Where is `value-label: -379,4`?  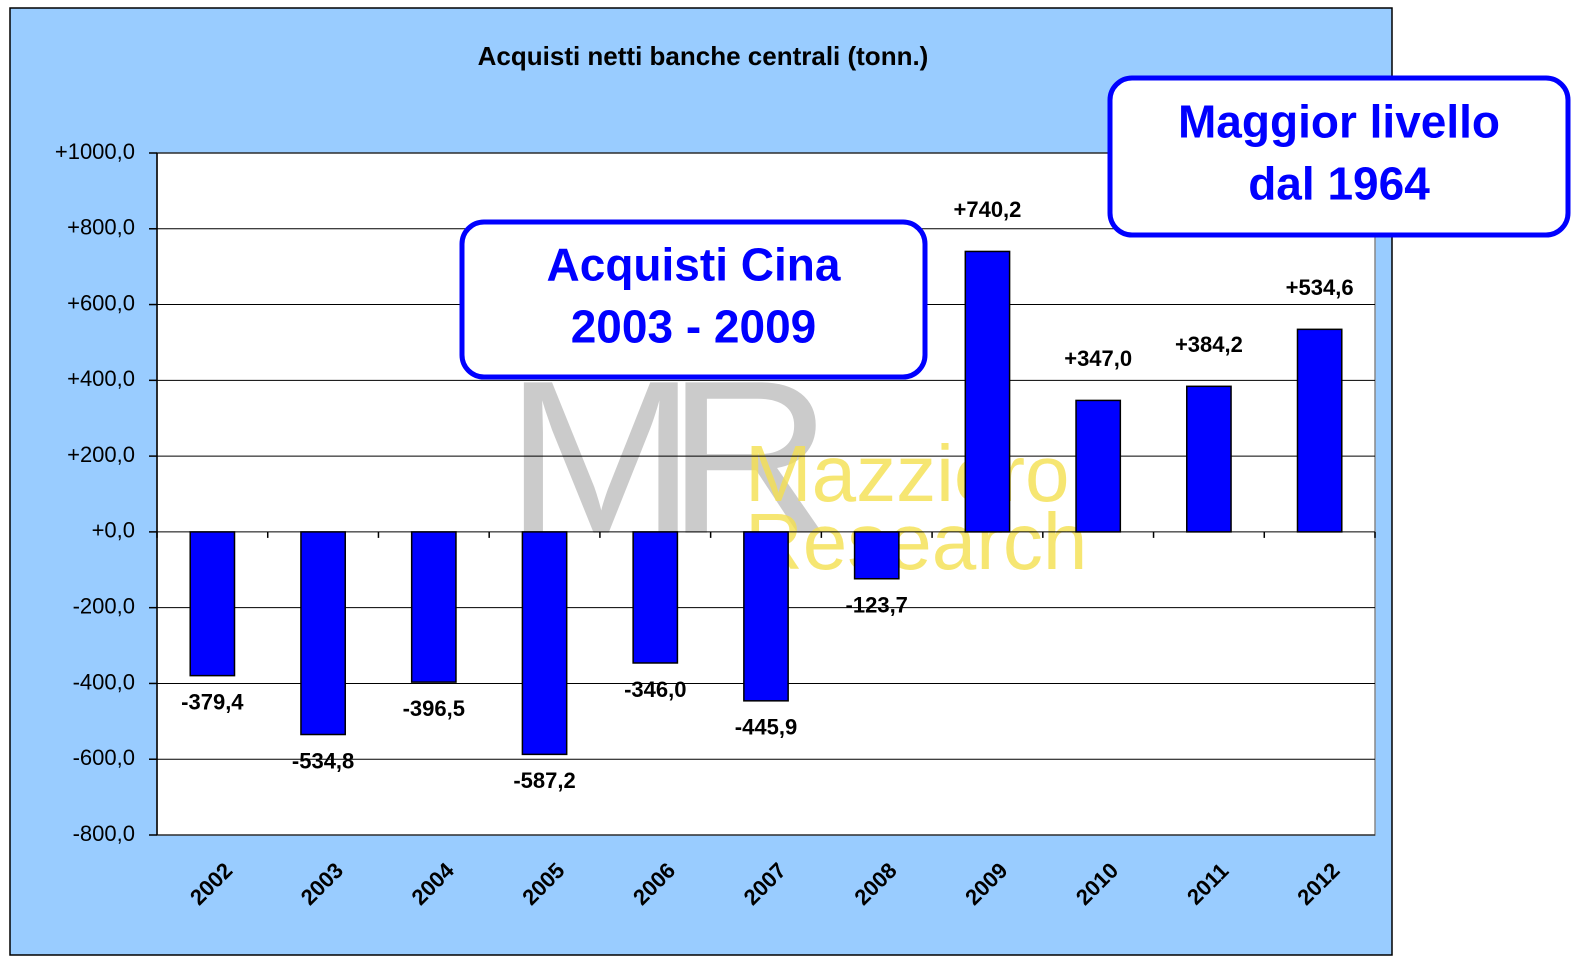
value-label: -379,4 is located at coordinates (212, 701).